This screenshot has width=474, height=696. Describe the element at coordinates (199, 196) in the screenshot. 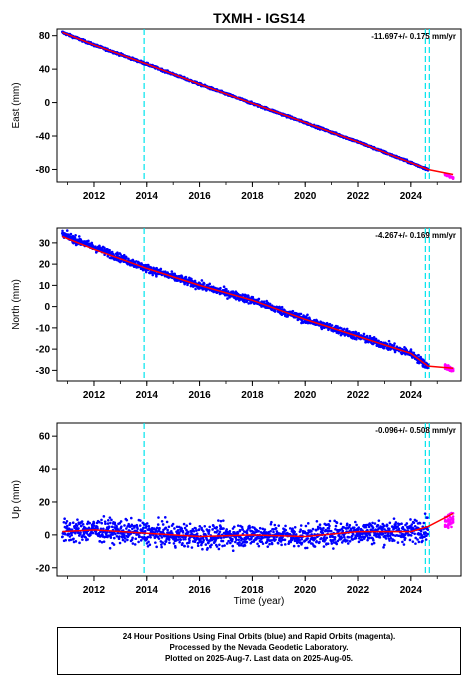

I see `x-tick-label: 2016` at that location.